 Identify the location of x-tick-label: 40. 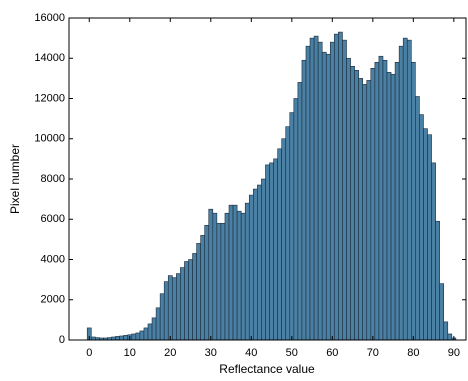
(251, 353).